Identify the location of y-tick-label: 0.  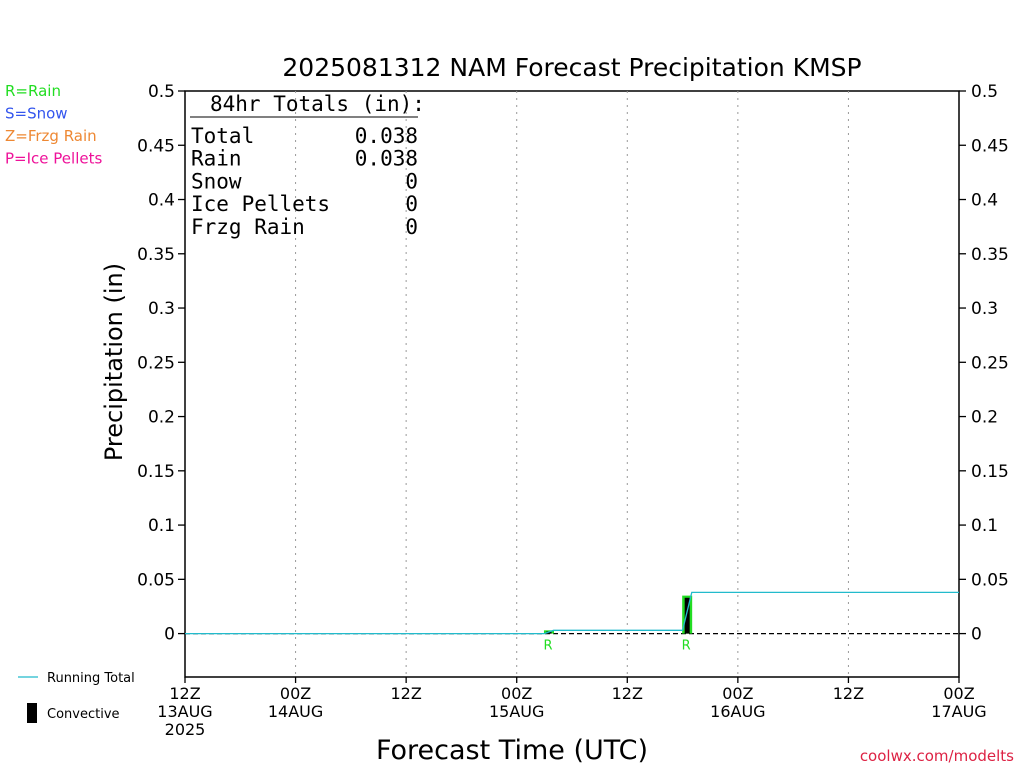
(169, 635).